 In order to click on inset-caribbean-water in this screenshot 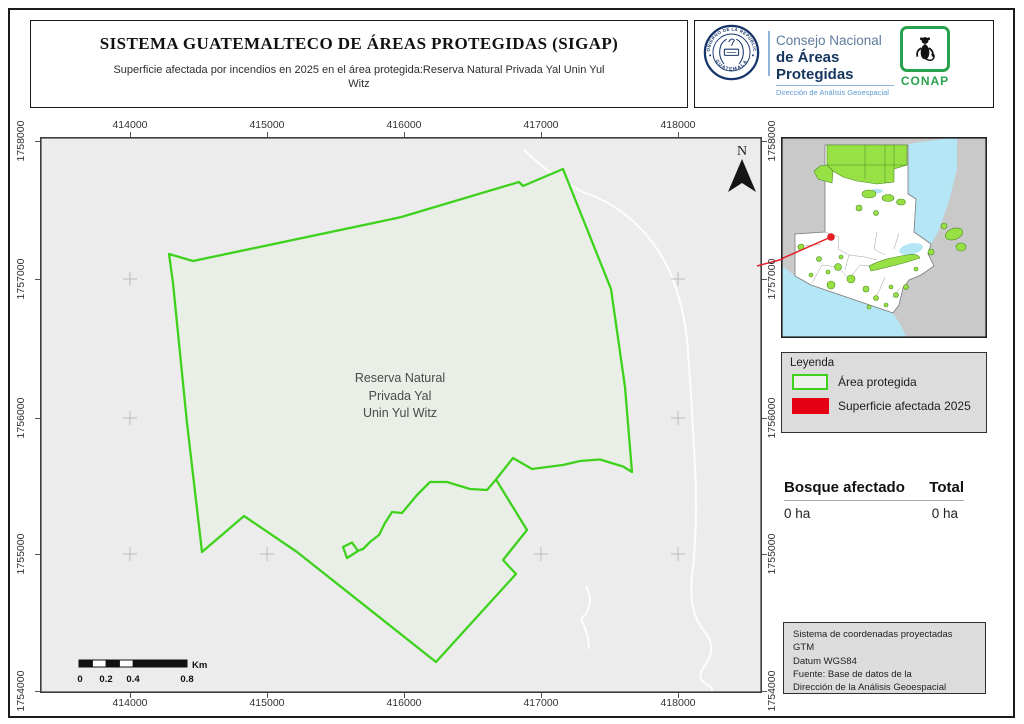, I will do `click(932, 190)`.